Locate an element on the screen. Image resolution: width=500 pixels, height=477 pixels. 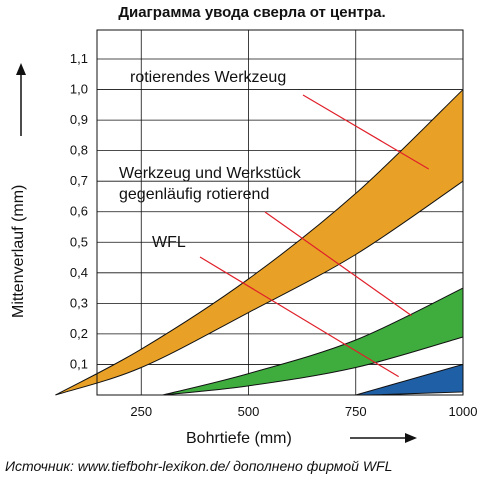
y-axis-label-group: Mittenverlauf (mm) is located at coordinates (18, 251).